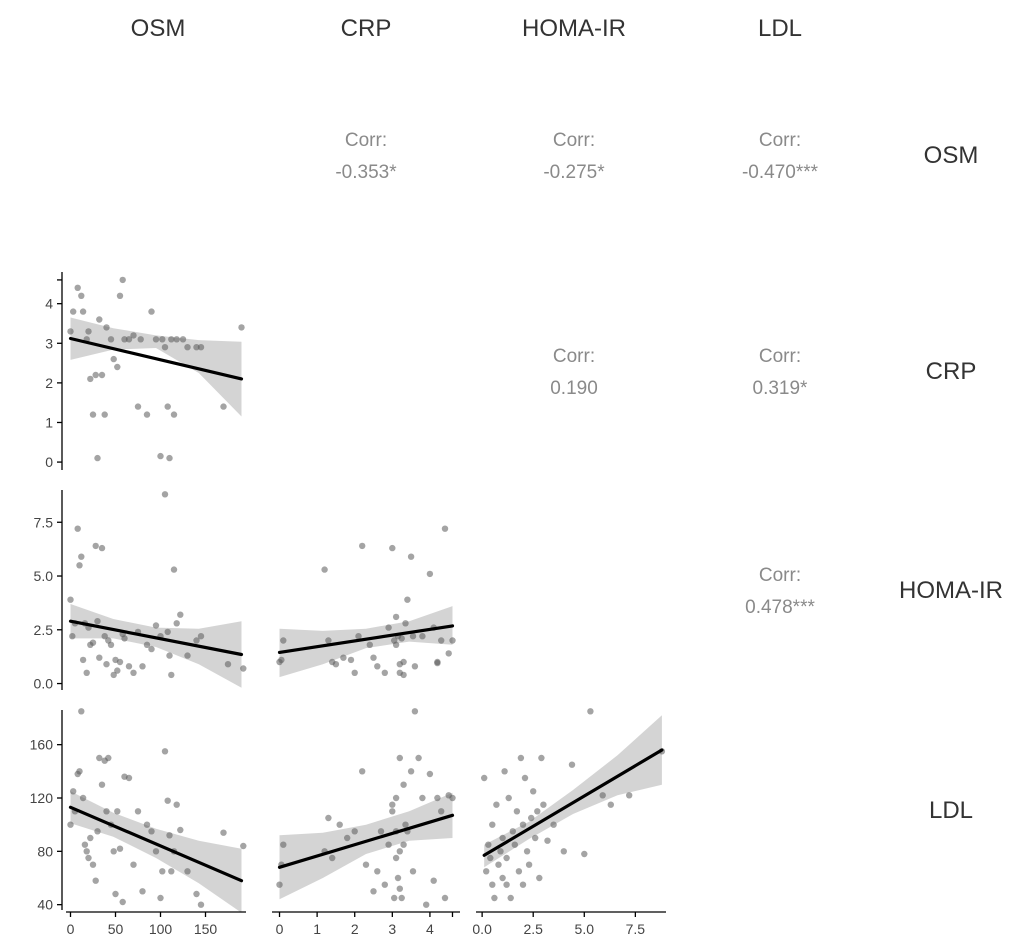 This screenshot has height=947, width=1014. Describe the element at coordinates (355, 929) in the screenshot. I see `x-tick-label: 2` at that location.